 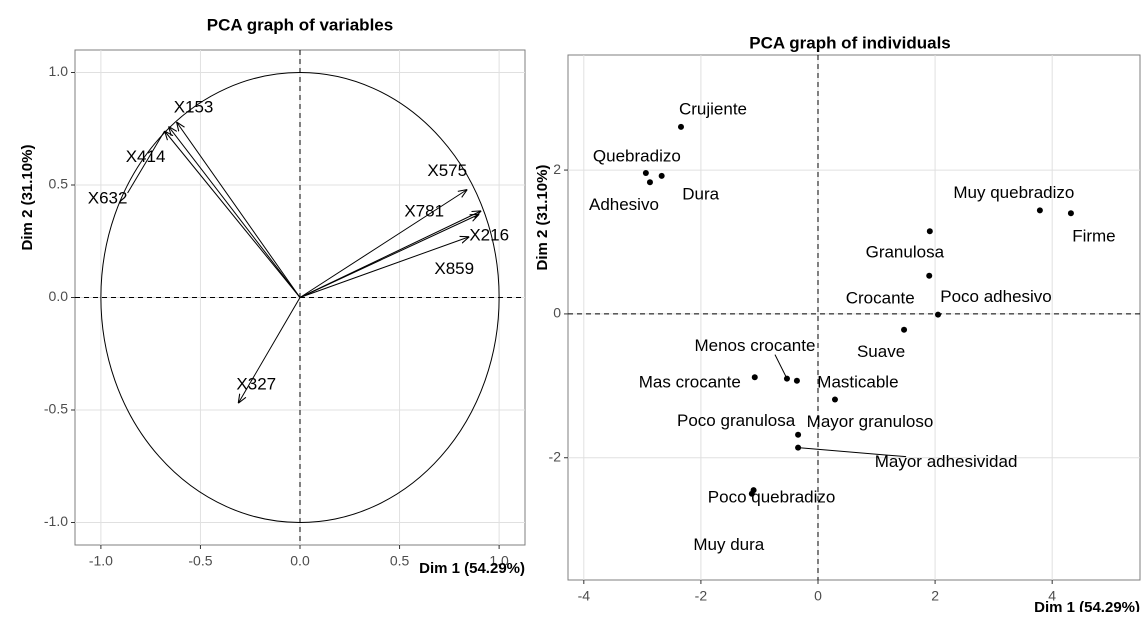 I want to click on point-label: Poco adhesivo, so click(x=996, y=296).